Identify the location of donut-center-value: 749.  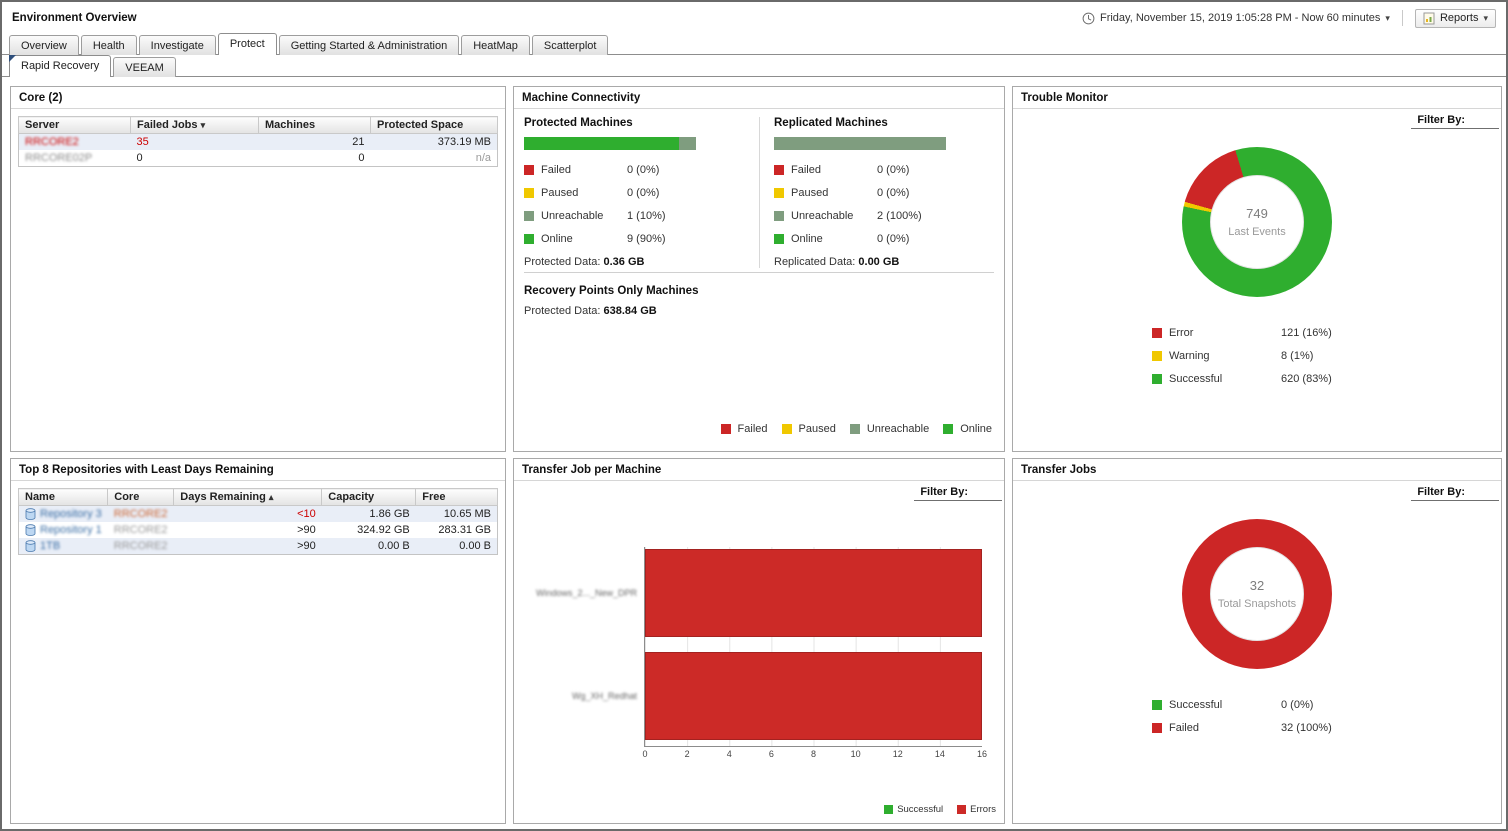
(1257, 213).